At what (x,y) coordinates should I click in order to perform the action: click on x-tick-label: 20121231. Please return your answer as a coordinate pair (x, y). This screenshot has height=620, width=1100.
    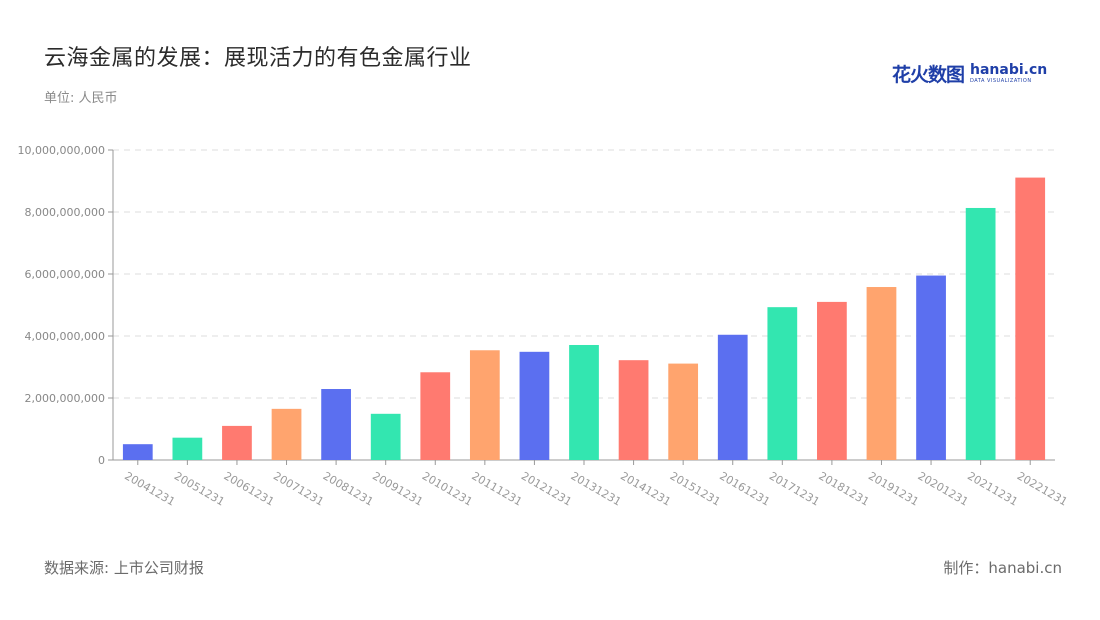
    Looking at the image, I should click on (546, 488).